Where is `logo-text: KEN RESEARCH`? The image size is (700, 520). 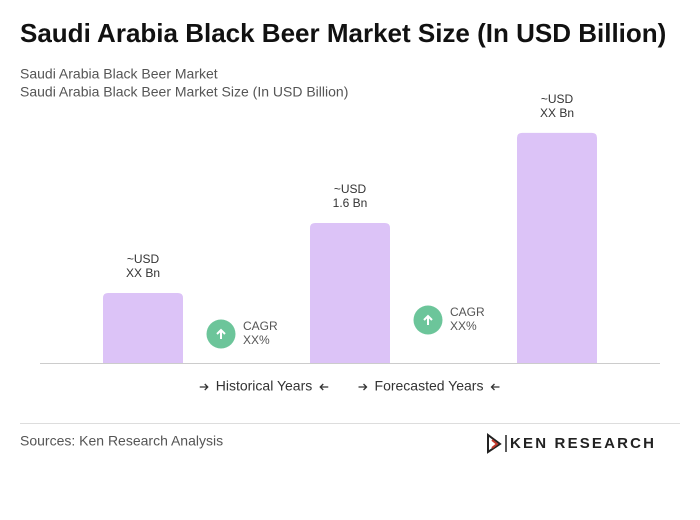
logo-text: KEN RESEARCH is located at coordinates (582, 443).